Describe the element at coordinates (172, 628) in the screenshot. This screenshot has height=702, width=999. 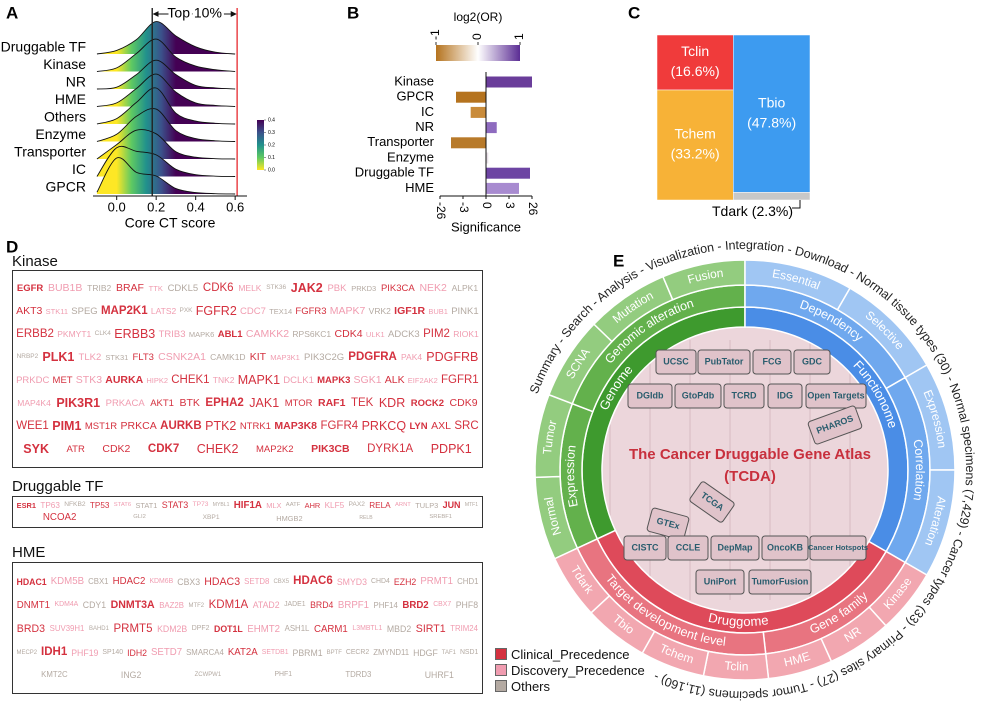
I see `word: KDM2B` at that location.